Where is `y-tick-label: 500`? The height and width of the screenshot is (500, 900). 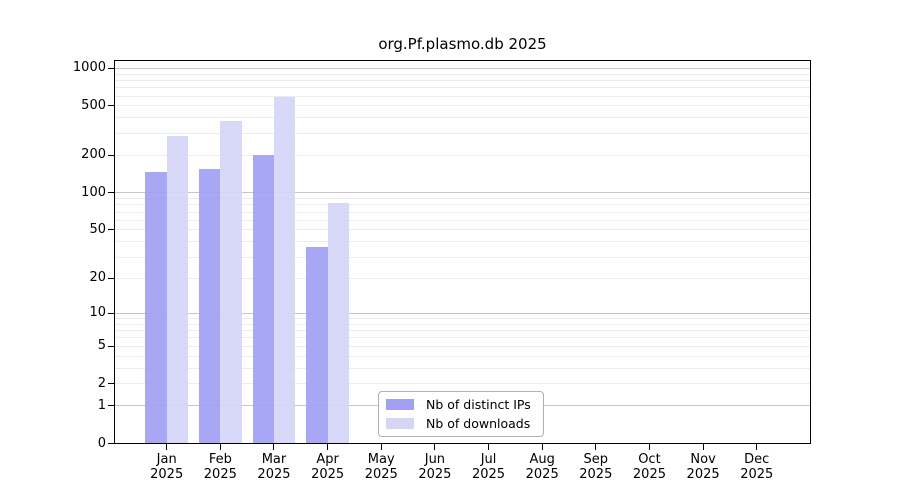
y-tick-label: 500 is located at coordinates (93, 105).